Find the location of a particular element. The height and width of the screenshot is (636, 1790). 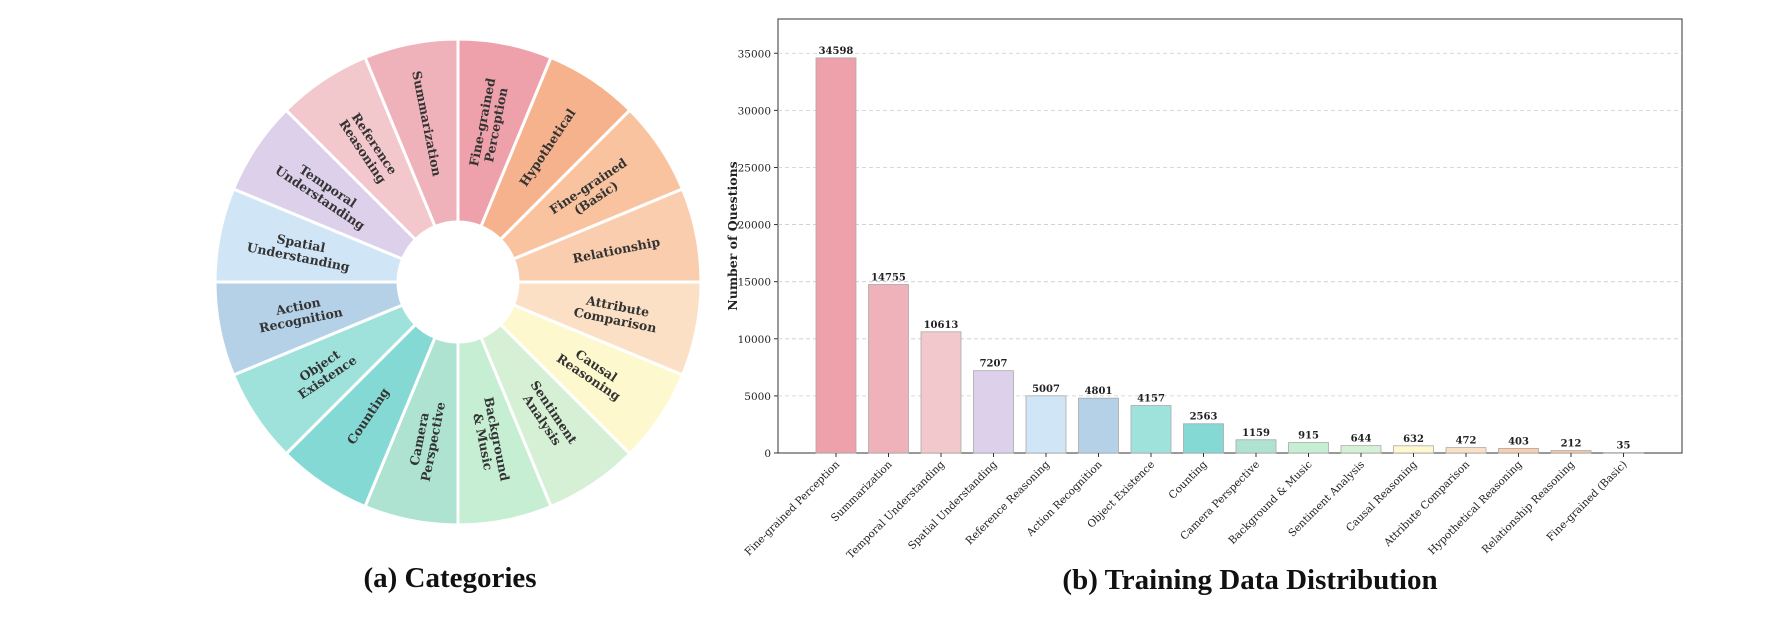

bar-value-label: 2563 is located at coordinates (1204, 417).